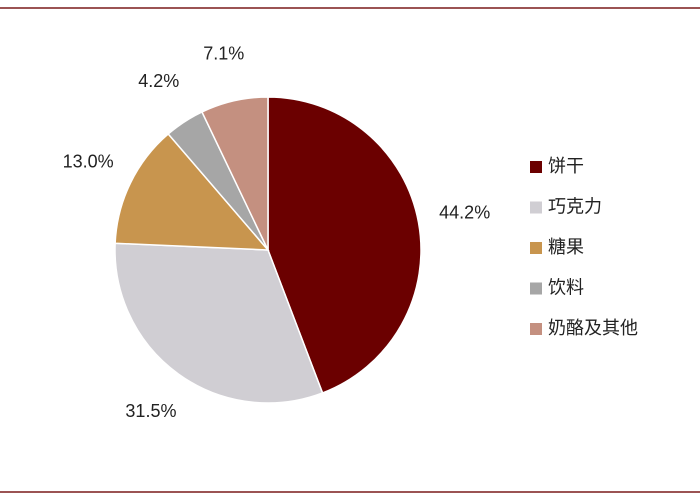  What do you see at coordinates (566, 288) in the screenshot?
I see `legend-label: 饮料` at bounding box center [566, 288].